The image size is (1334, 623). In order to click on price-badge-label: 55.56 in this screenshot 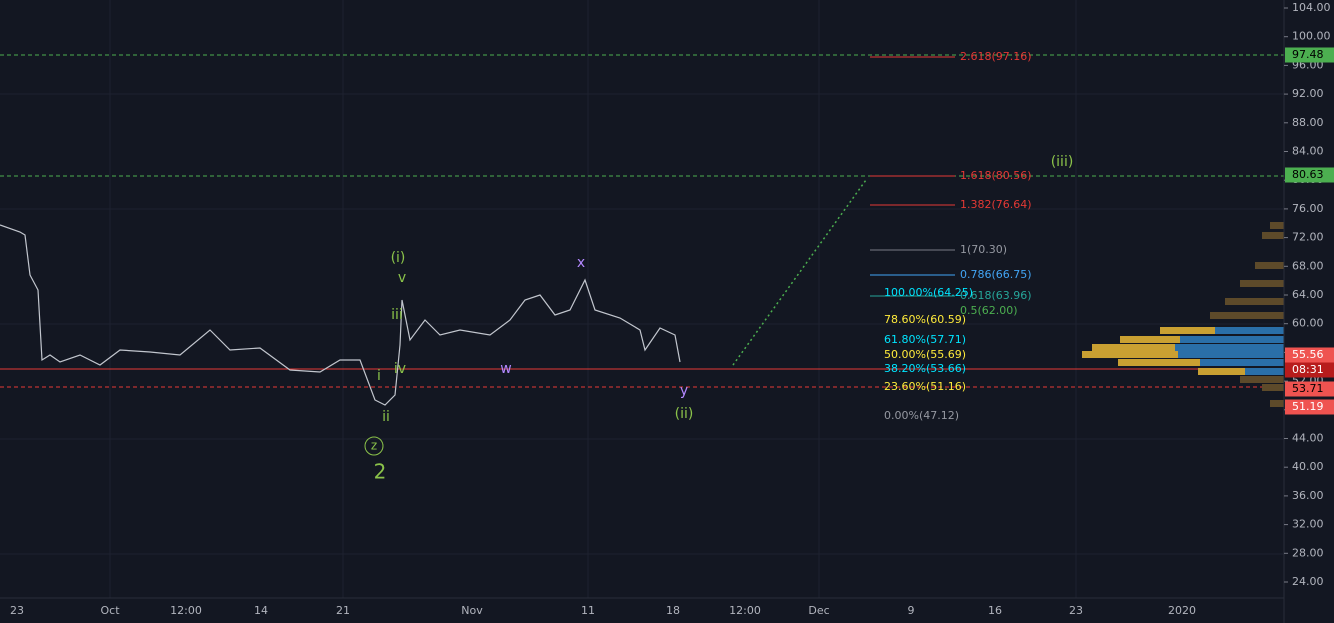, I will do `click(1308, 354)`.